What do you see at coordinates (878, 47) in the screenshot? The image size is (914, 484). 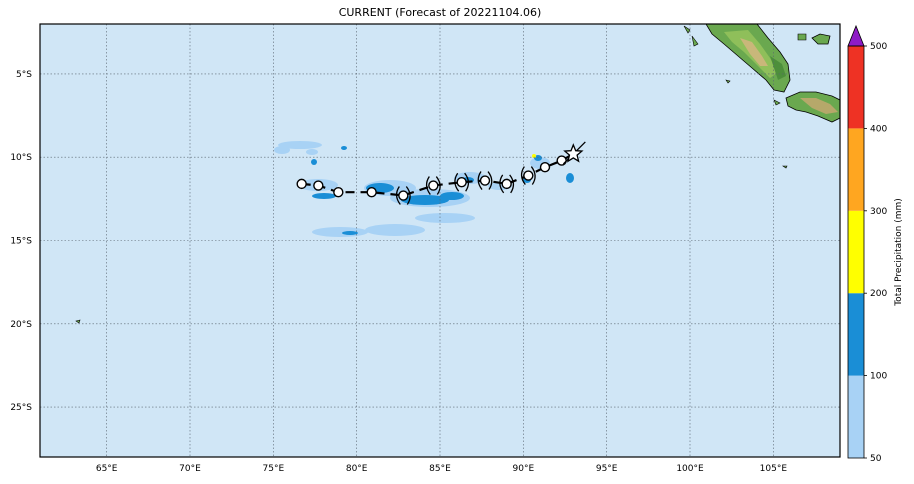 I see `colorbar-tick-label: 500` at bounding box center [878, 47].